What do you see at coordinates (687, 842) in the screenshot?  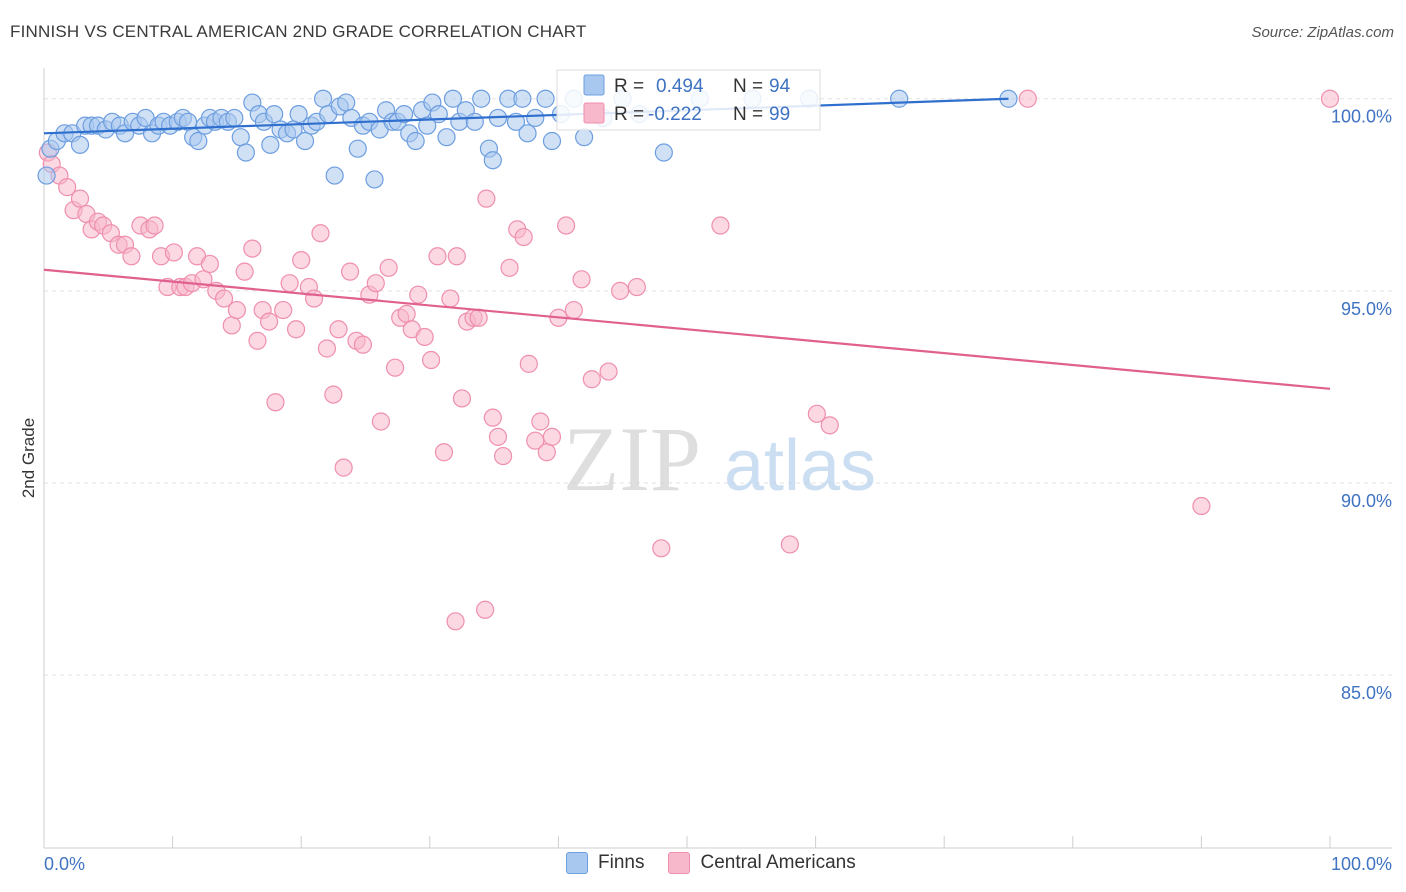 I see `x-ticks` at bounding box center [687, 842].